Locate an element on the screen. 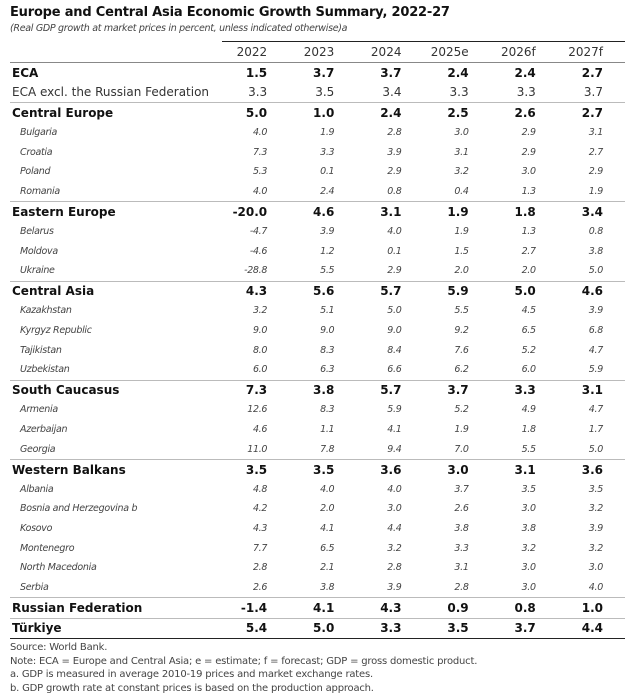  cell-value: 7.3 is located at coordinates (260, 152).